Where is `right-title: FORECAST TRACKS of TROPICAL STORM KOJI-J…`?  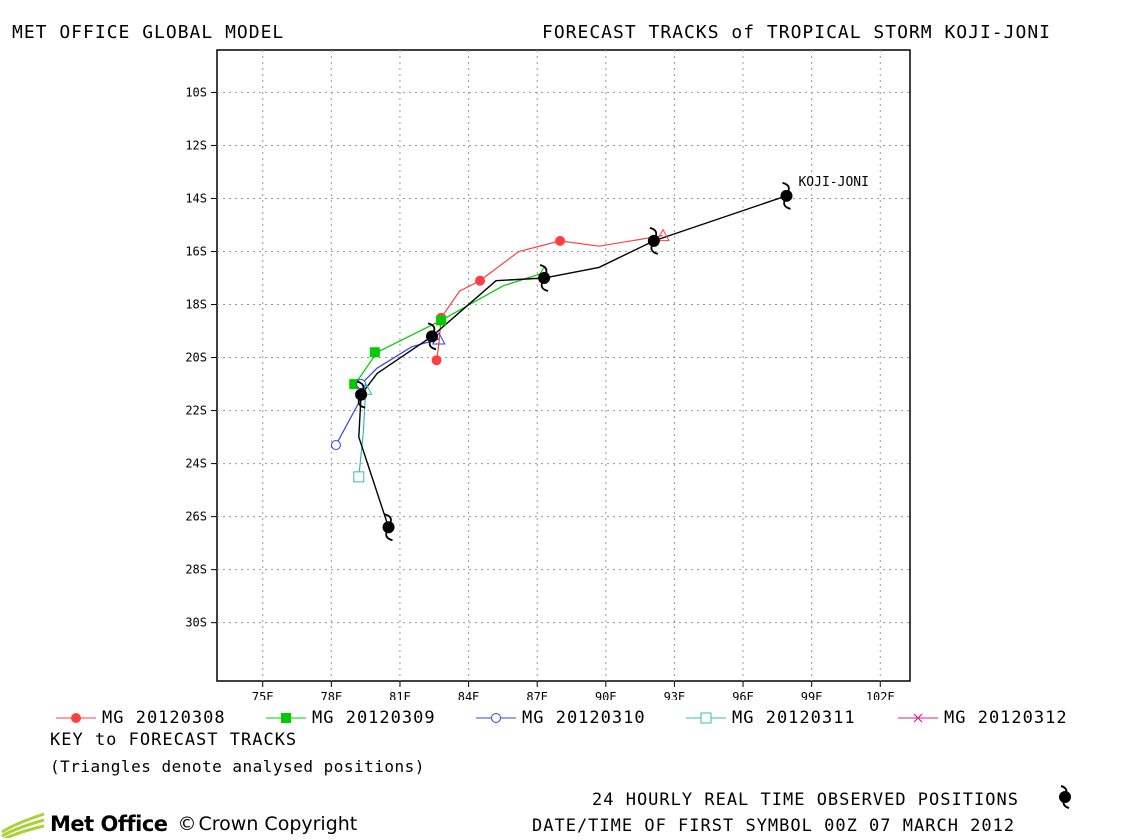
right-title: FORECAST TRACKS of TROPICAL STORM KOJI-J… is located at coordinates (796, 32).